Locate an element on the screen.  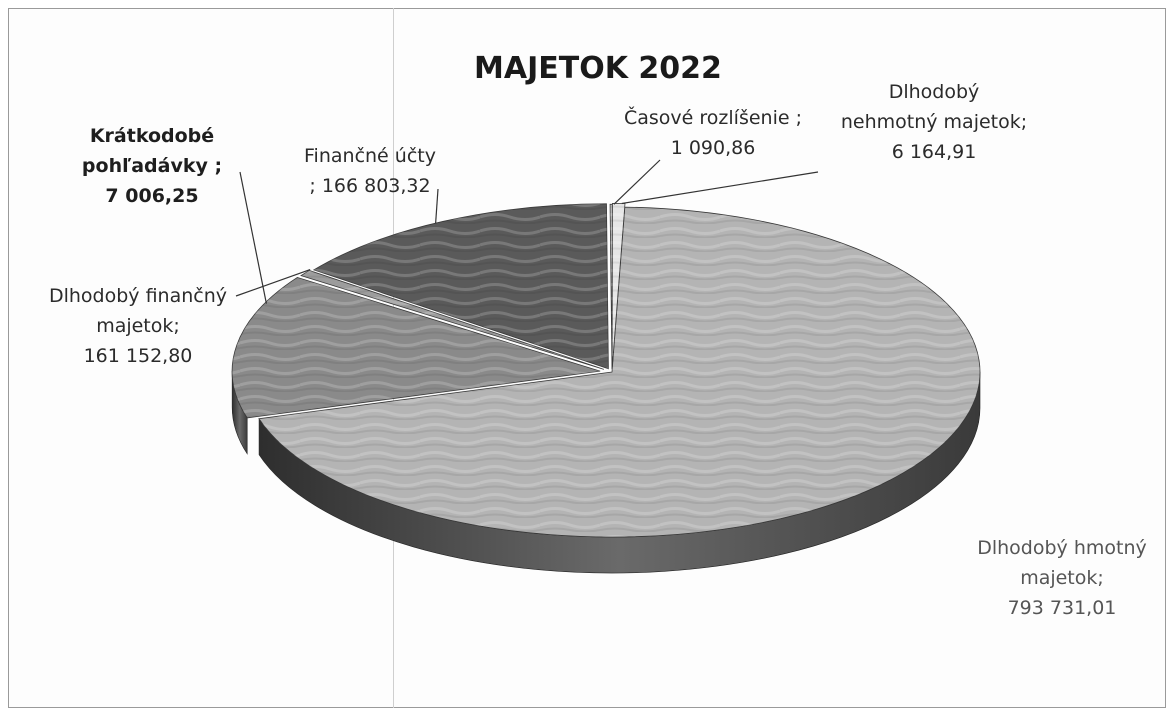
data-label-1-line-2: 161 152,80 is located at coordinates (138, 356).